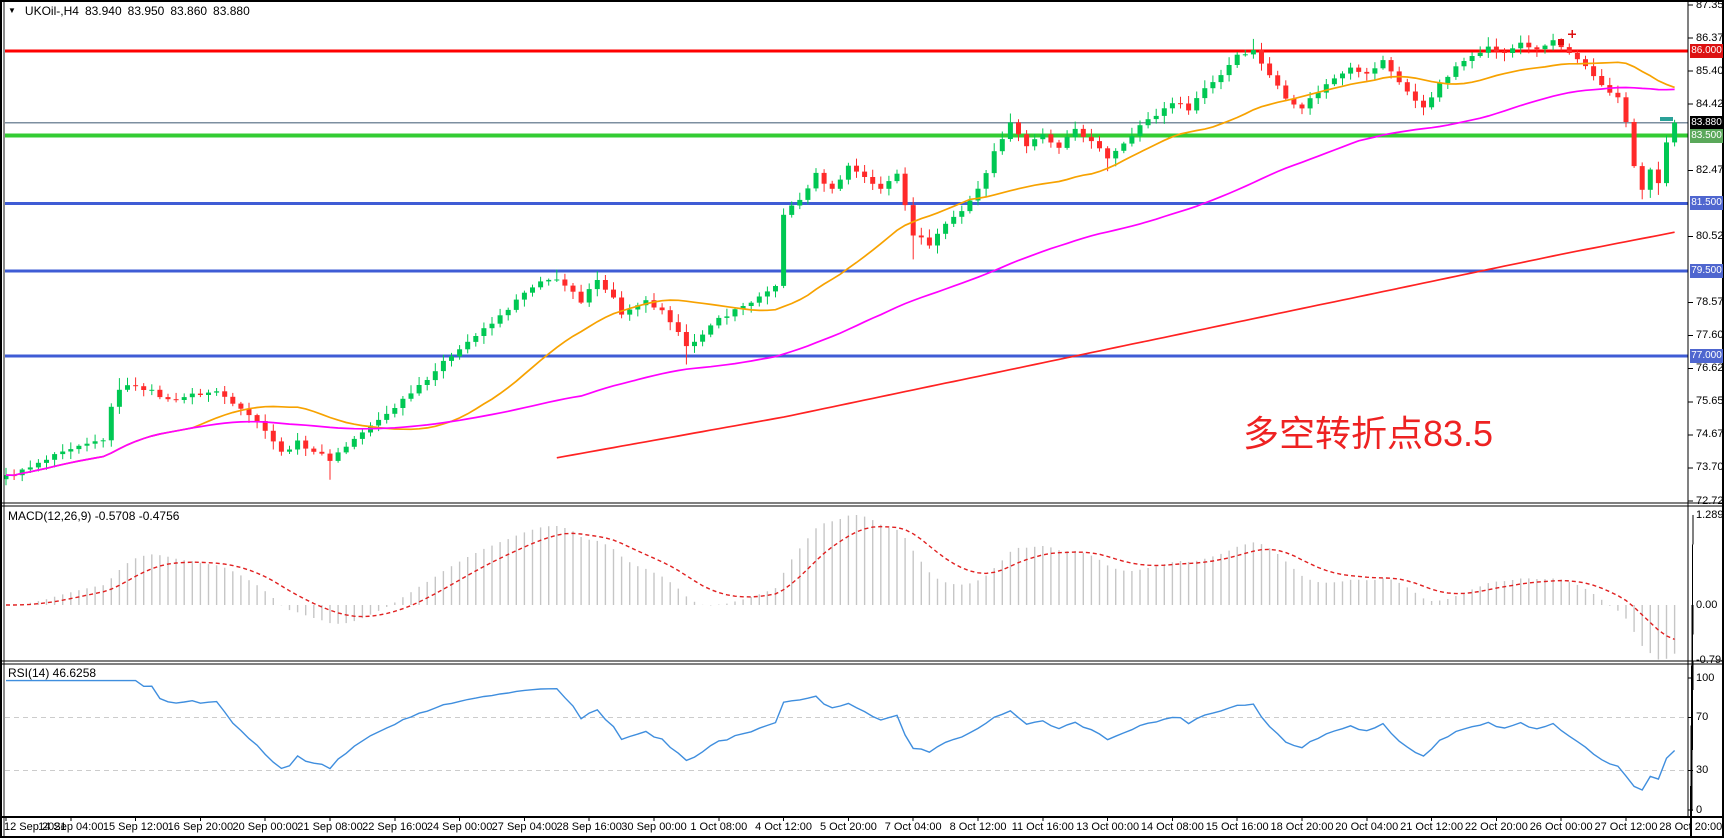 The image size is (1724, 838). I want to click on symbol-bar: ▼ UKOil-,H4 83.940 83.950 83.860 83.880, so click(129, 11).